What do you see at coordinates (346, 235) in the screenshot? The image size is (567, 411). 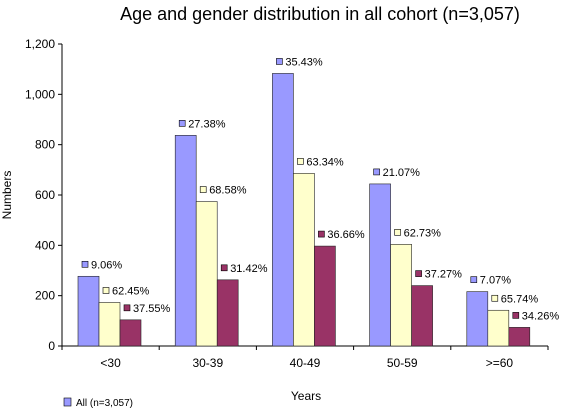 I see `data-label: 36.66%` at bounding box center [346, 235].